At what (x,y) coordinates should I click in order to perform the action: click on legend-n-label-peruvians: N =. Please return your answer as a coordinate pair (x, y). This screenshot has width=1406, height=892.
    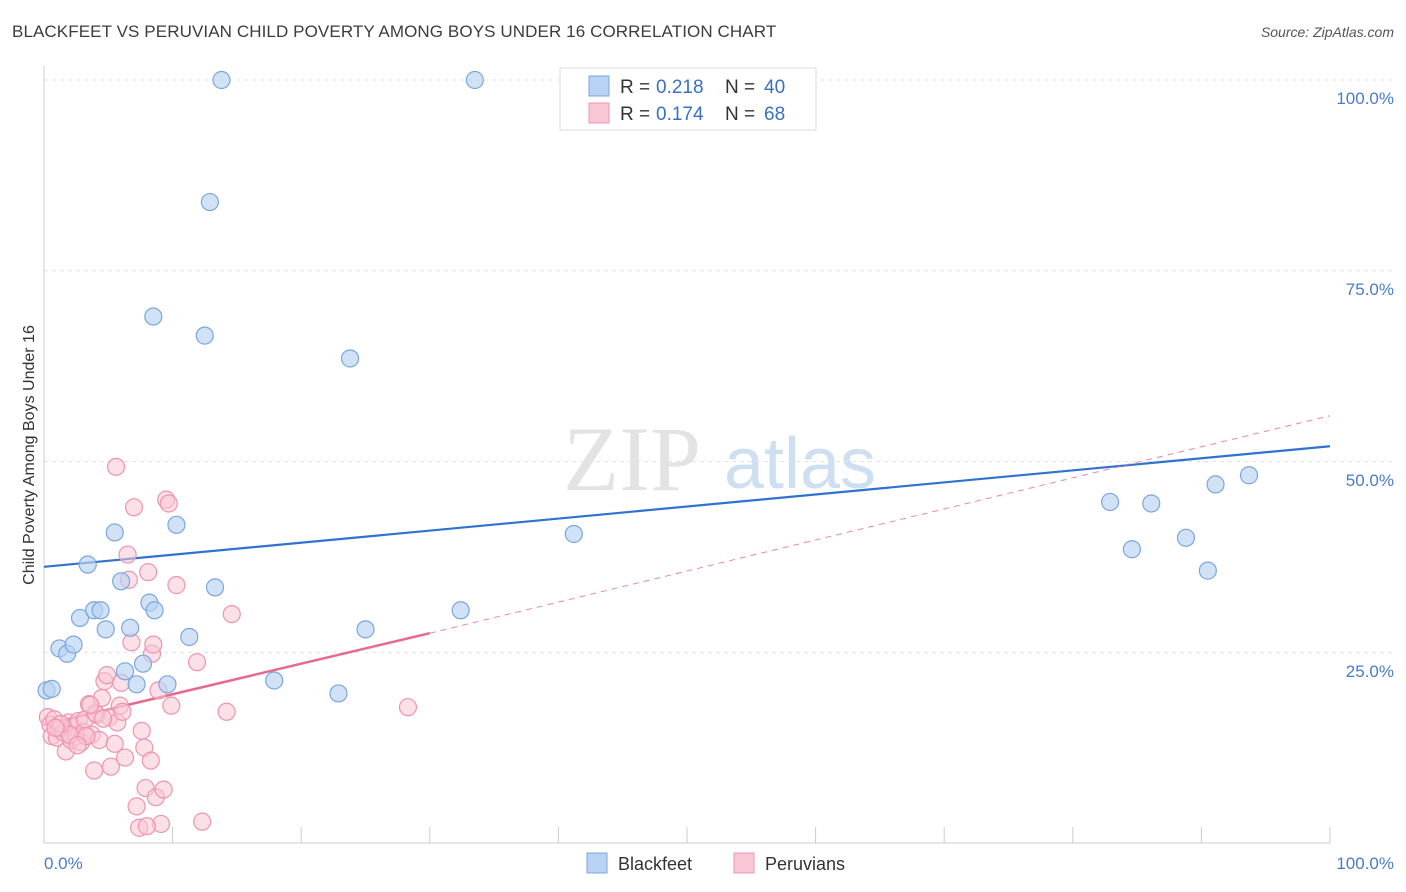
    Looking at the image, I should click on (740, 114).